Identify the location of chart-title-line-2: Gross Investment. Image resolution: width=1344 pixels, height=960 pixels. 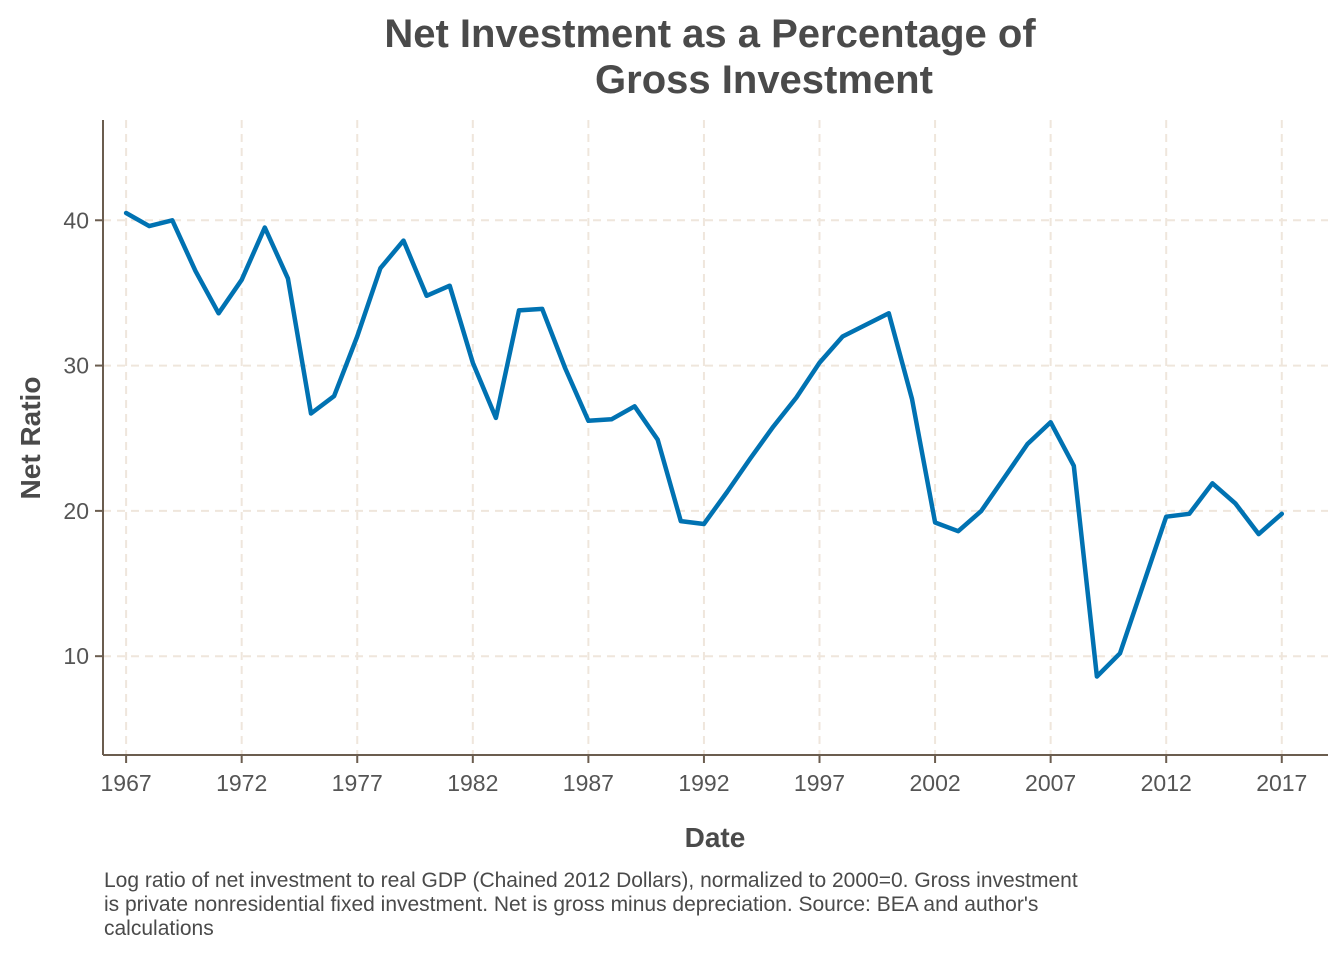
(764, 80).